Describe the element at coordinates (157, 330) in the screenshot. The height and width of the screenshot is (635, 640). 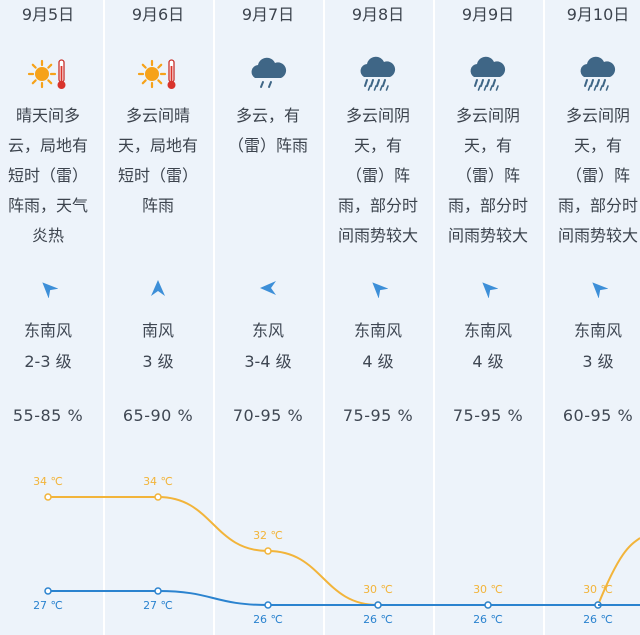
I see `wind-direction: 南风` at that location.